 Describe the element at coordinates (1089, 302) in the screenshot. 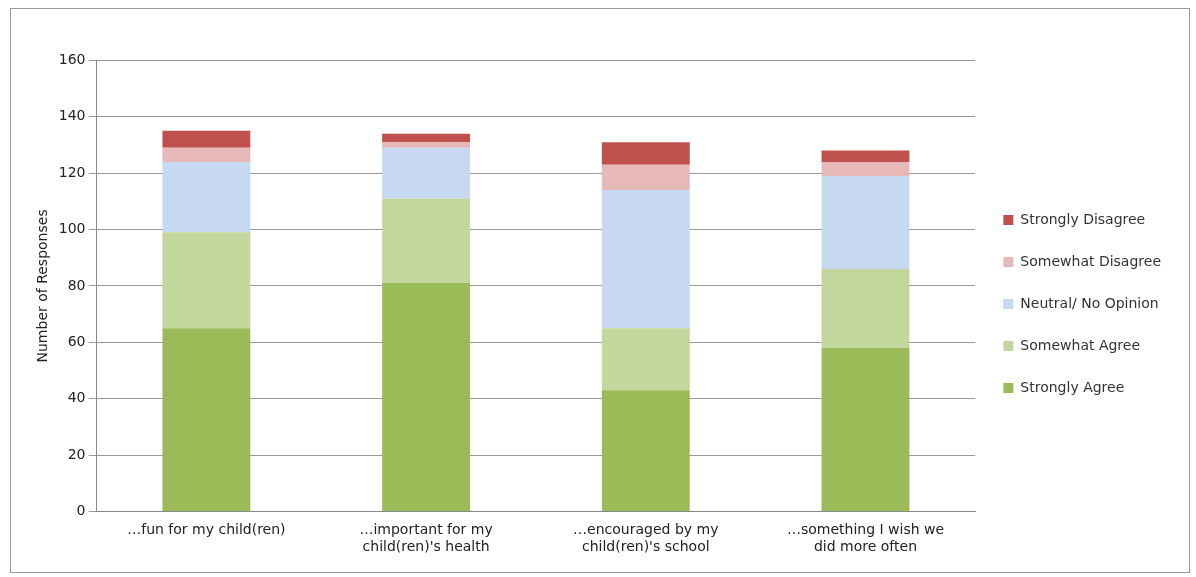

I see `legend-label: Neutral/ No Opinion` at that location.